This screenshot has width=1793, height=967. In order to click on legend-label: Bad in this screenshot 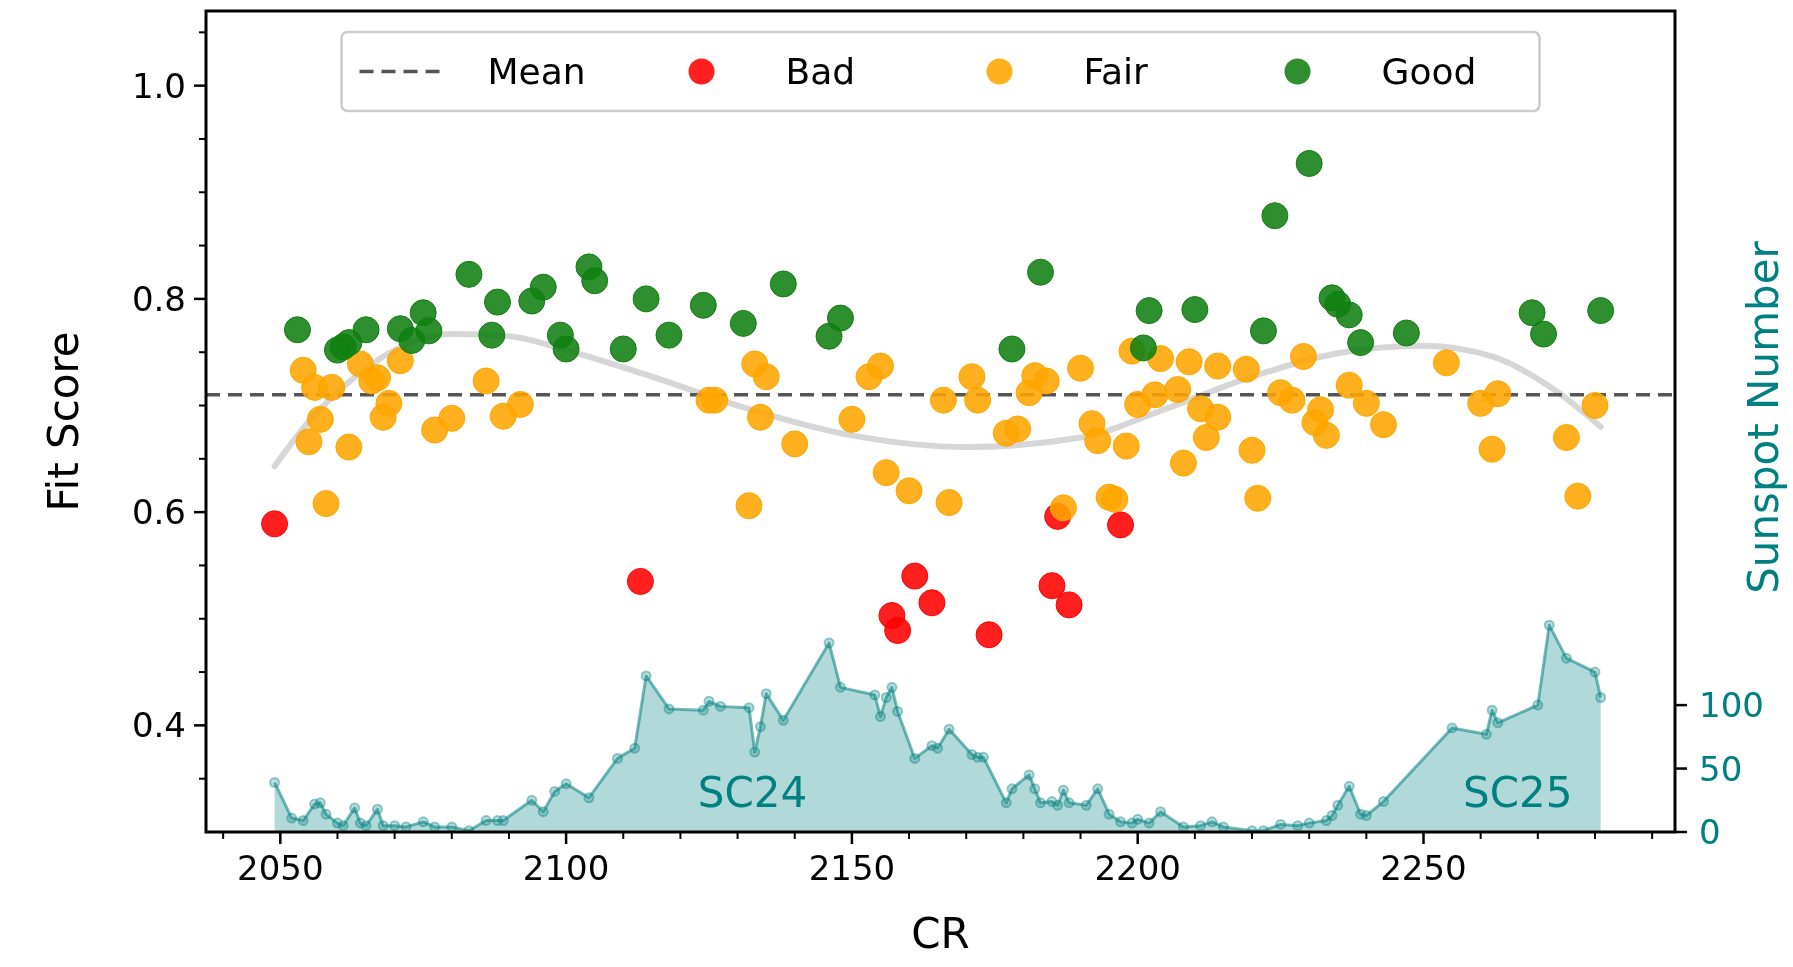, I will do `click(820, 71)`.